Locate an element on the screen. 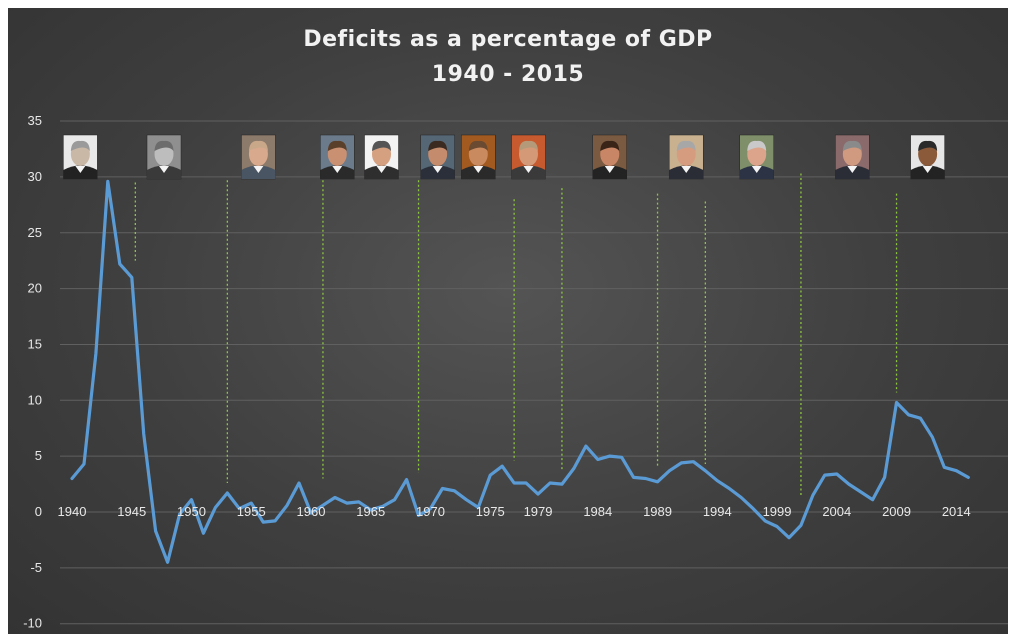  y-tick-label: 35 is located at coordinates (35, 120).